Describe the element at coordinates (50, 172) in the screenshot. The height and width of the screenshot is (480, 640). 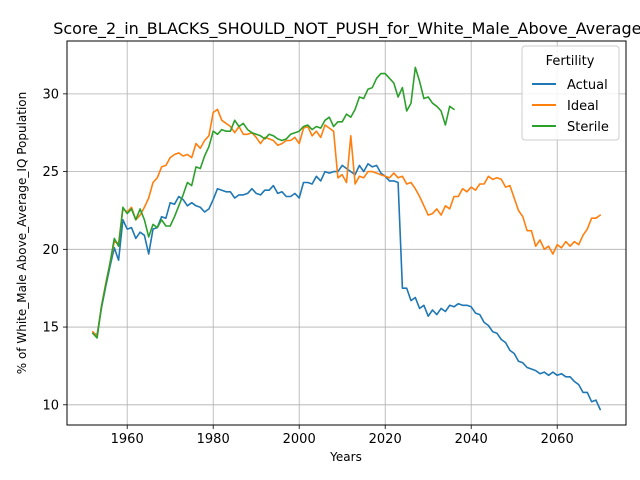
I see `y-tick-label: 25` at that location.